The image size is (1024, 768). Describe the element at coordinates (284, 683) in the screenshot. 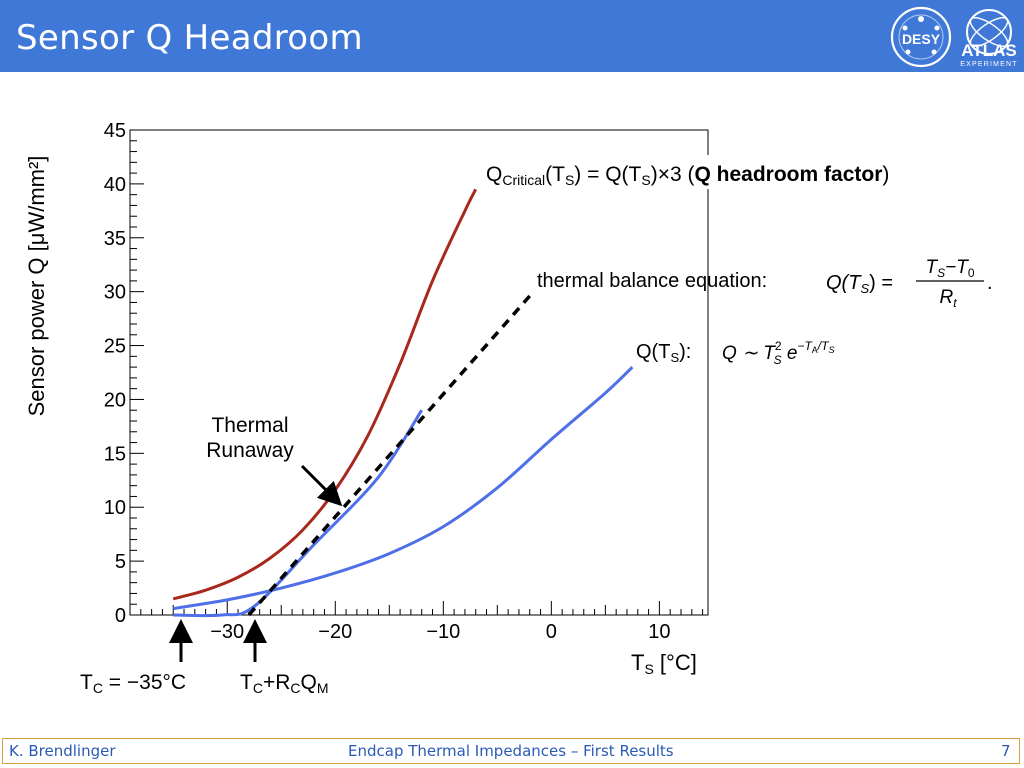

I see `tc-rcqm-label: TC+RCQM` at that location.